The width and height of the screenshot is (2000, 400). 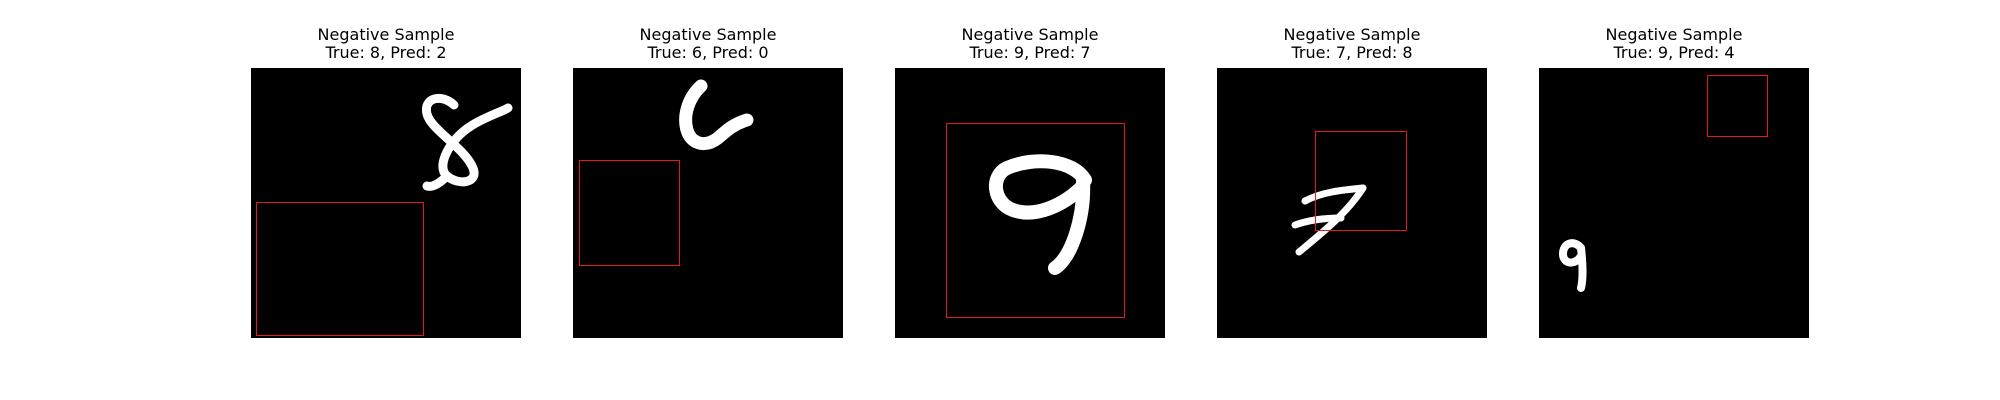 I want to click on panel-title: Negative Sample True: 7, Pred: 8, so click(x=1352, y=46).